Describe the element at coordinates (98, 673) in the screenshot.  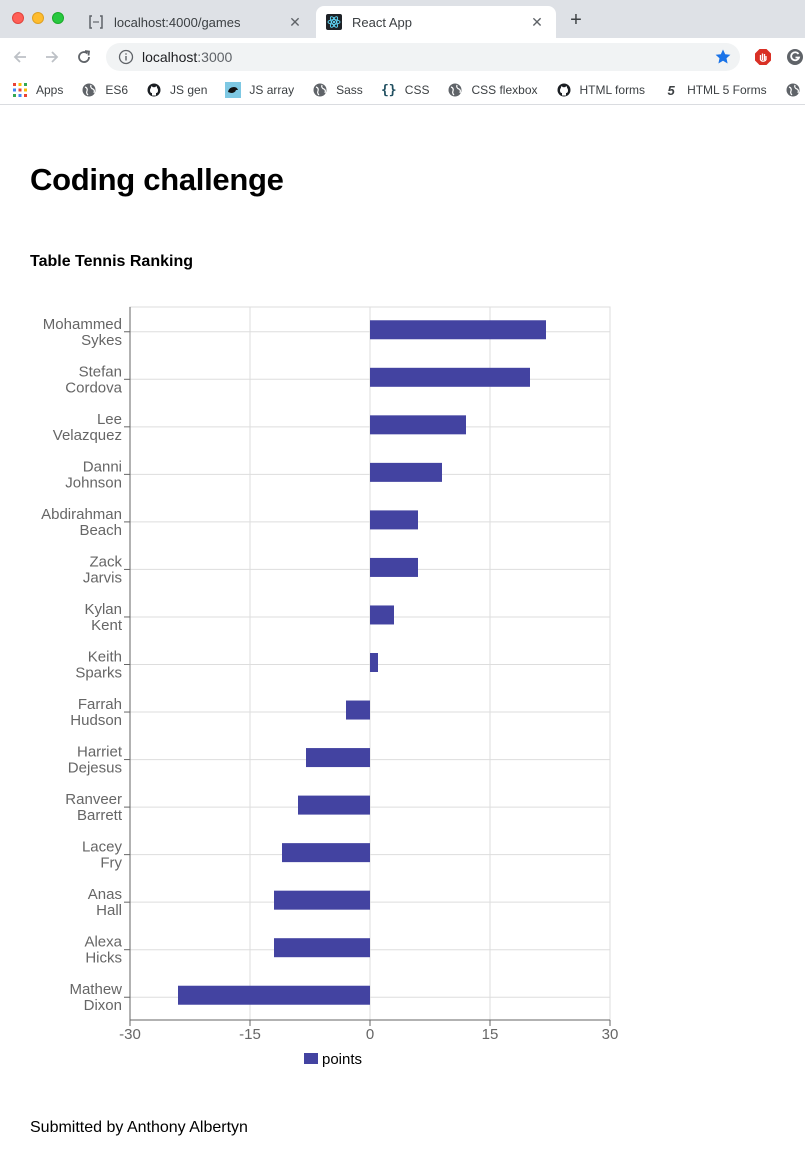
I see `y-tick-label-line: Sparks` at that location.